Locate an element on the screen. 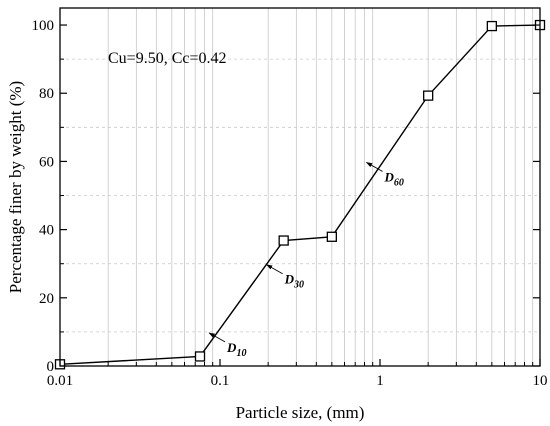 Image resolution: width=550 pixels, height=426 pixels. d-annotation-label: D60 is located at coordinates (393, 178).